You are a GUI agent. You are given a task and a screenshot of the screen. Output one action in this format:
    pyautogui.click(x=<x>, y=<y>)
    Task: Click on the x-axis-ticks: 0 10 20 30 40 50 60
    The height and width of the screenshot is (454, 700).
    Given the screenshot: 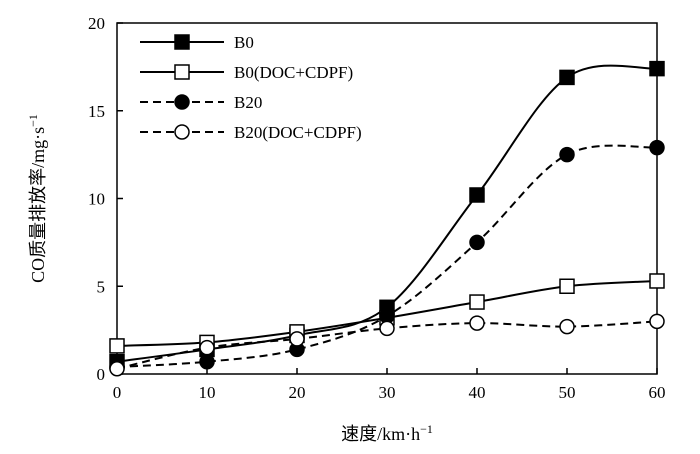 What is the action you would take?
    pyautogui.click(x=389, y=385)
    